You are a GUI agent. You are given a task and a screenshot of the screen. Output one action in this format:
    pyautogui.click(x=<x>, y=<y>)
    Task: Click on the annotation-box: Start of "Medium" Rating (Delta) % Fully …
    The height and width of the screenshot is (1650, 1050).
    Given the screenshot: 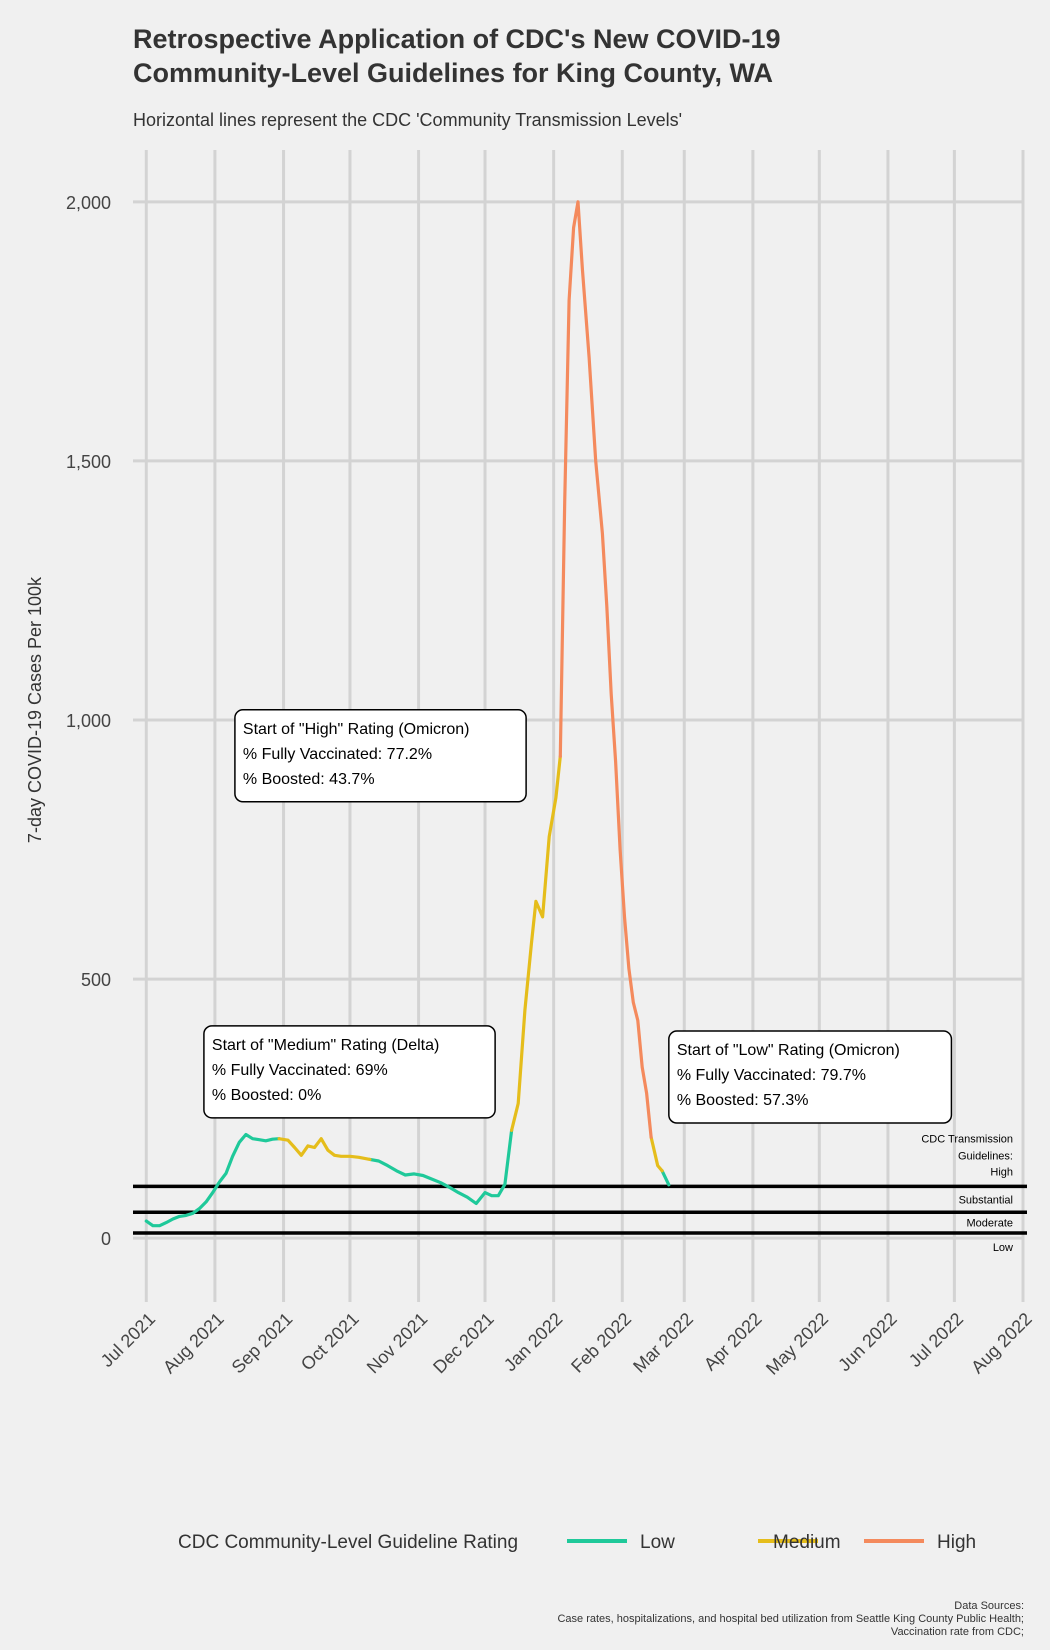 What is the action you would take?
    pyautogui.click(x=349, y=1072)
    